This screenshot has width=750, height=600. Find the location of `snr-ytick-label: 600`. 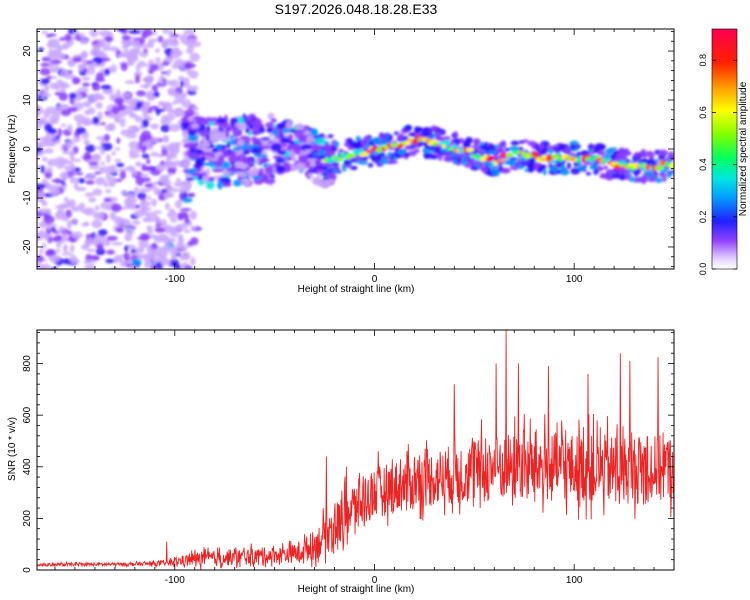

snr-ytick-label: 600 is located at coordinates (27, 414).